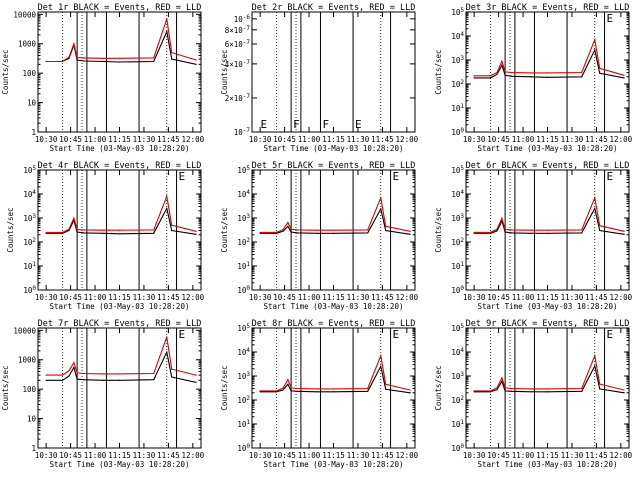 The width and height of the screenshot is (640, 480). I want to click on panel-title: Det 7r BLACK = Events, RED = LLD, so click(120, 324).